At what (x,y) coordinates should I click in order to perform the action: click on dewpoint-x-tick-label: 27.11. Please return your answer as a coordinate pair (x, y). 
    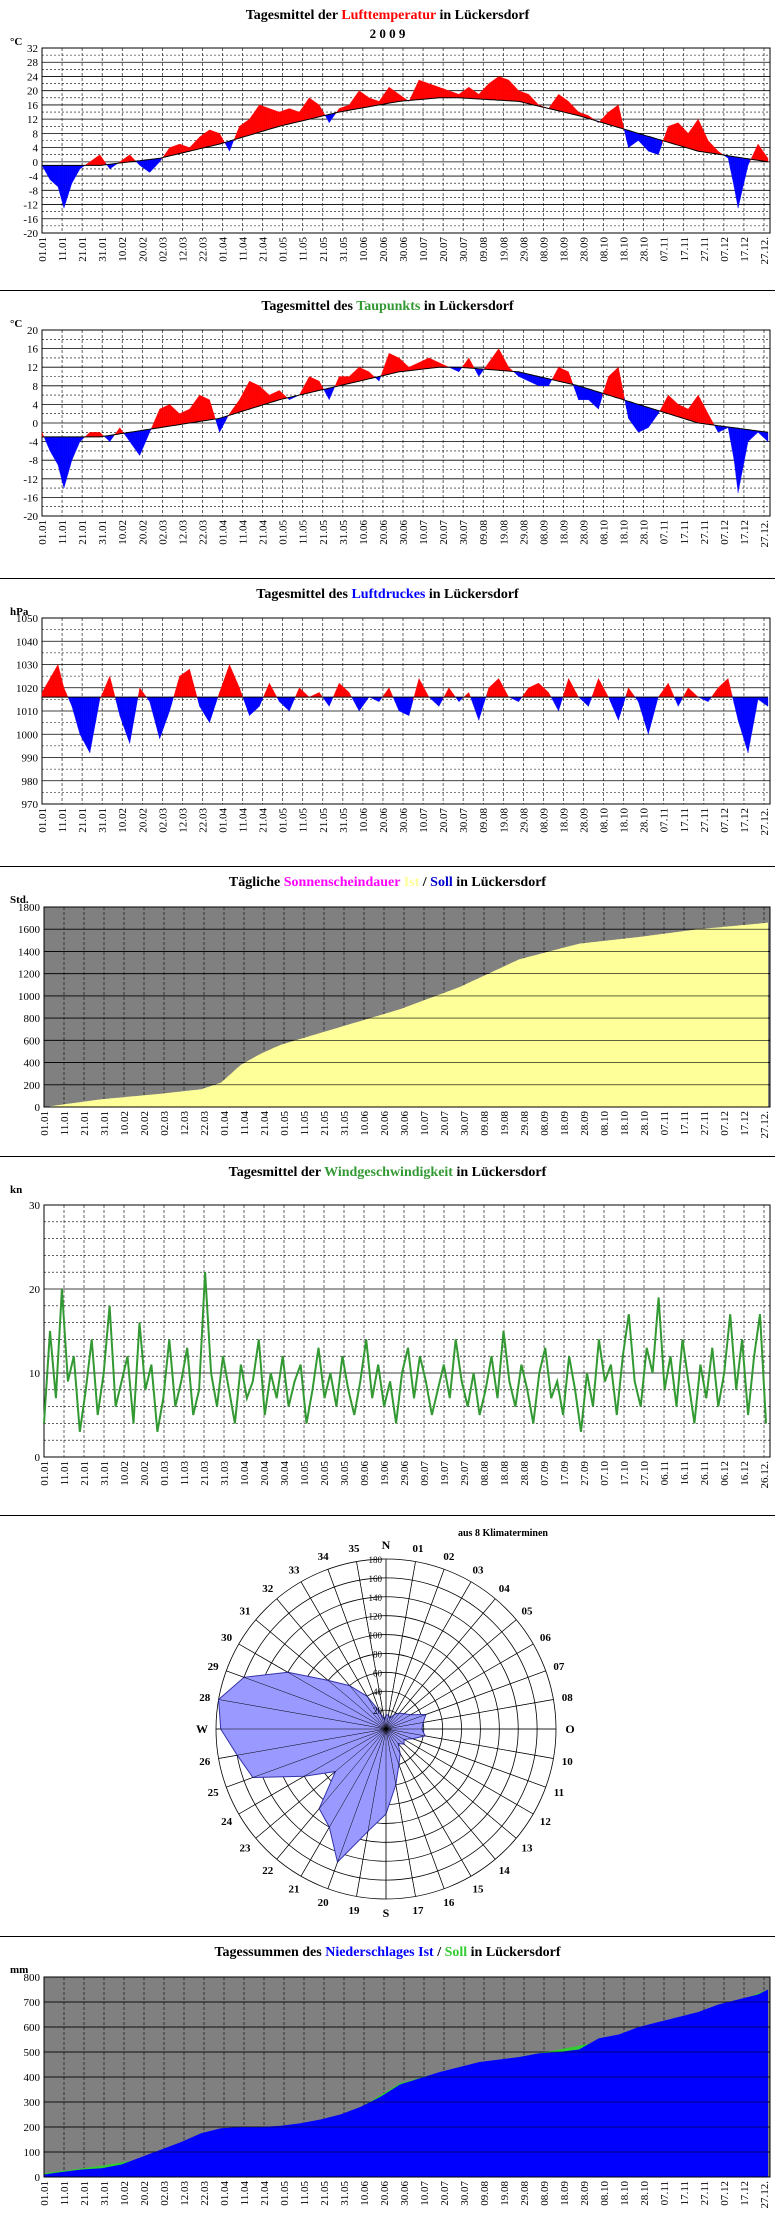
    Looking at the image, I should click on (705, 532).